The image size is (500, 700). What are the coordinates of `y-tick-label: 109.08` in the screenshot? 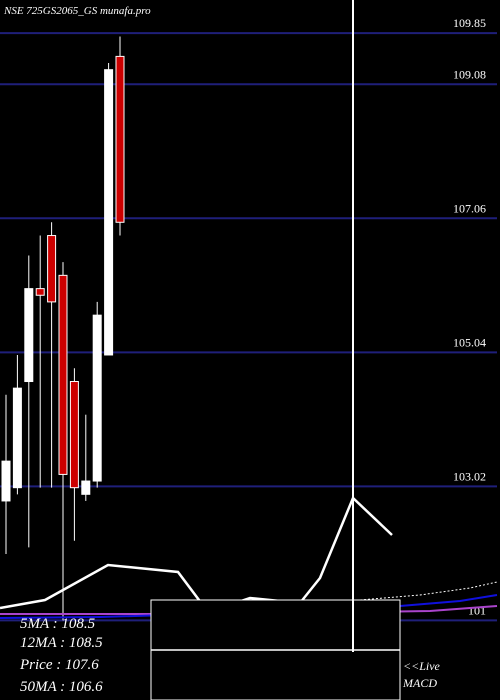 It's located at (469, 74).